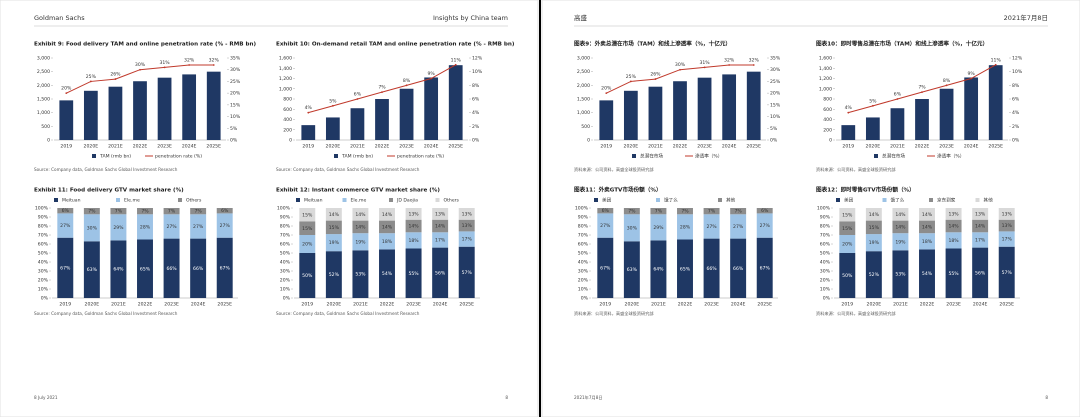 This screenshot has width=1080, height=417. What do you see at coordinates (235, 117) in the screenshot?
I see `y2-tick-label: 10%` at bounding box center [235, 117].